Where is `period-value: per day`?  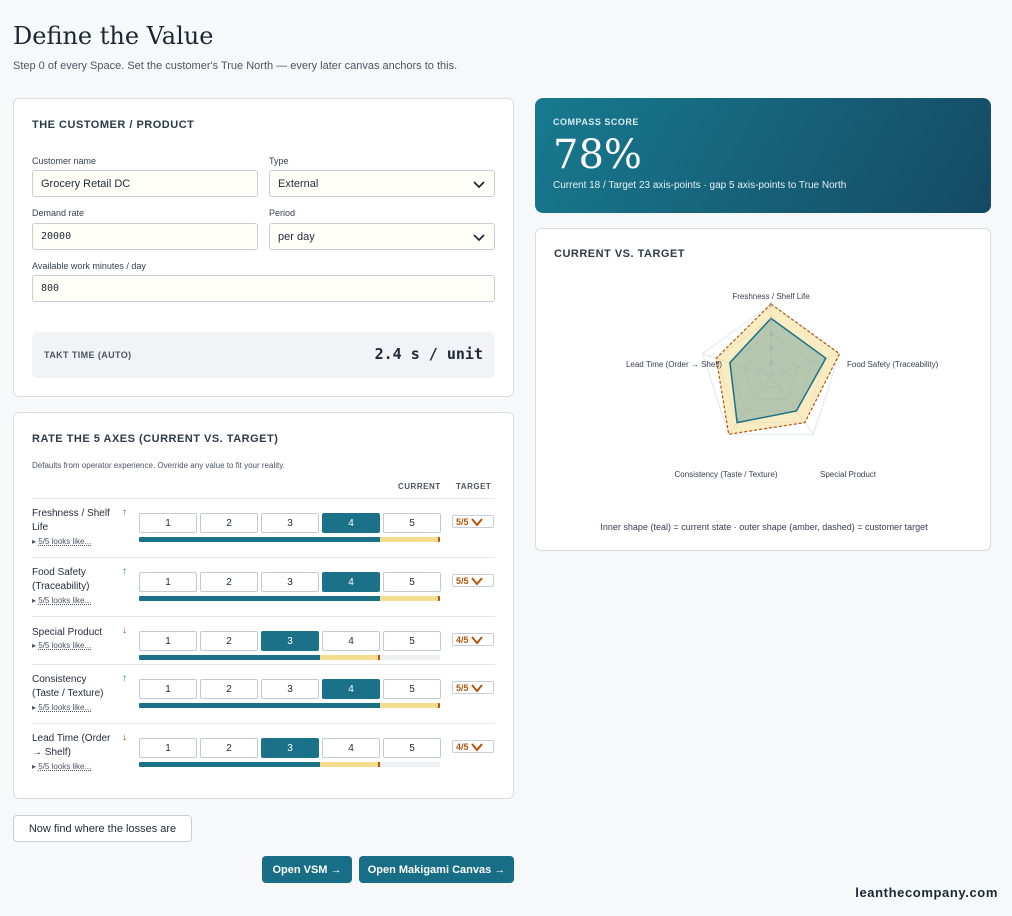 period-value: per day is located at coordinates (296, 236).